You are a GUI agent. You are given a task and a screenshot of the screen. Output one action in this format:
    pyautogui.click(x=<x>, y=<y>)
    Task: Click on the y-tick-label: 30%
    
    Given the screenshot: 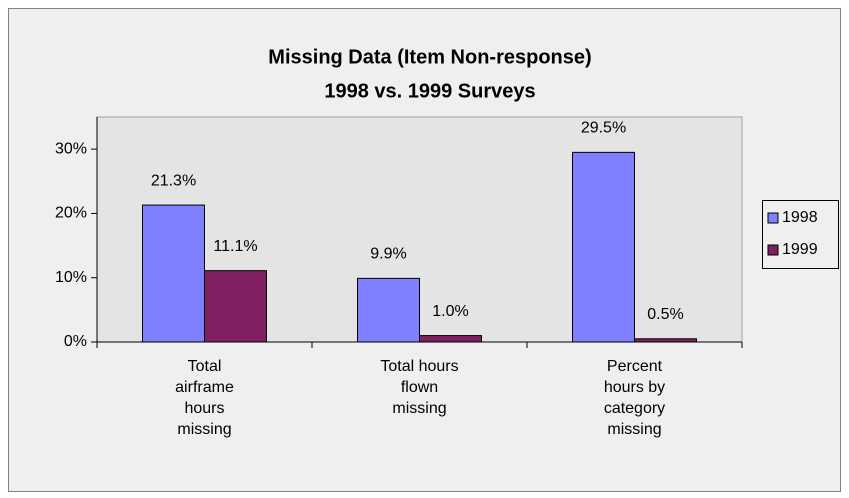 What is the action you would take?
    pyautogui.click(x=71, y=148)
    